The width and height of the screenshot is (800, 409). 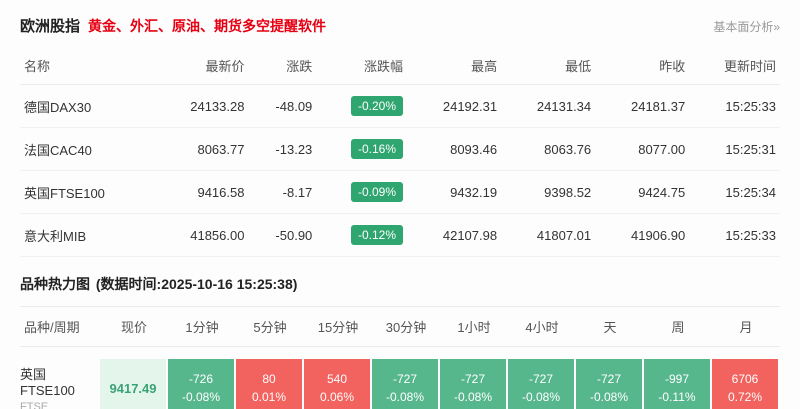 What do you see at coordinates (87, 66) in the screenshot?
I see `col-name: 名称` at bounding box center [87, 66].